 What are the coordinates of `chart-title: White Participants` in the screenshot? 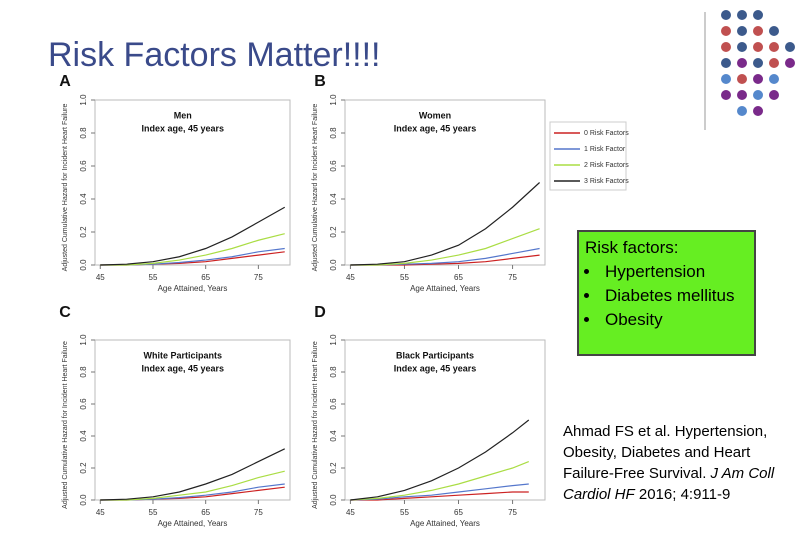 It's located at (182, 355).